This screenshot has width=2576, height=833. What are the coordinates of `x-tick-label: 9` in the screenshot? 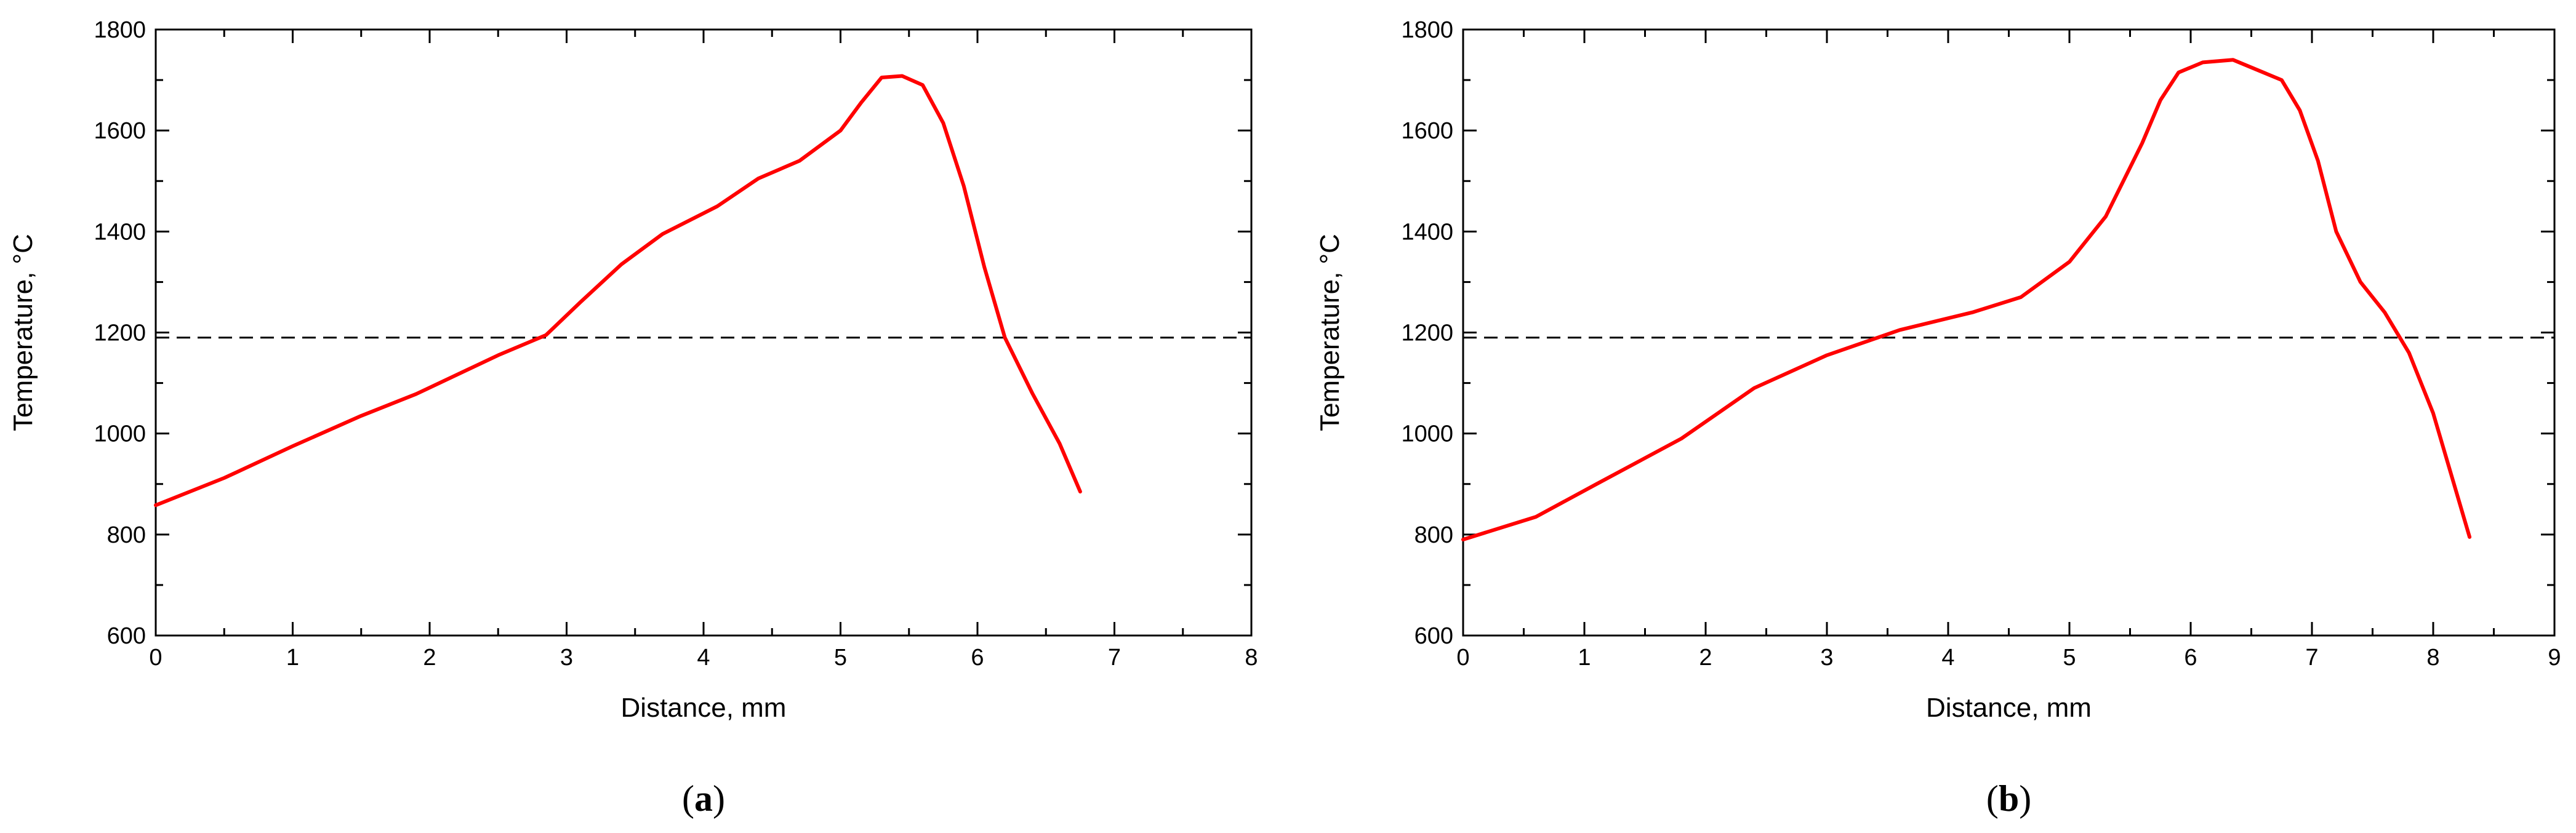 It's located at (2554, 658).